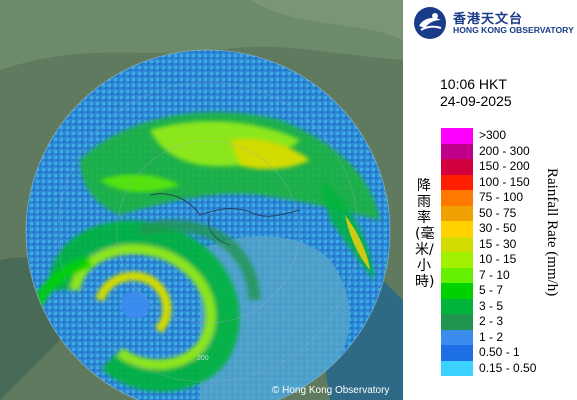  What do you see at coordinates (504, 150) in the screenshot?
I see `legend-label: 200 - 300` at bounding box center [504, 150].